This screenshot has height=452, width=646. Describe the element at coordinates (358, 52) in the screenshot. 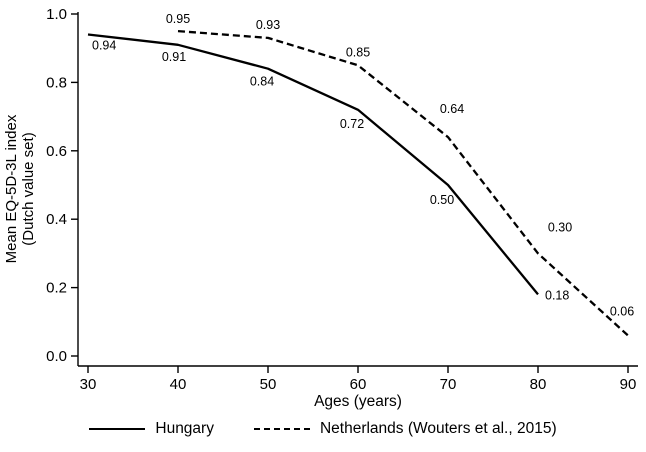

I see `point-label: 0.85` at that location.